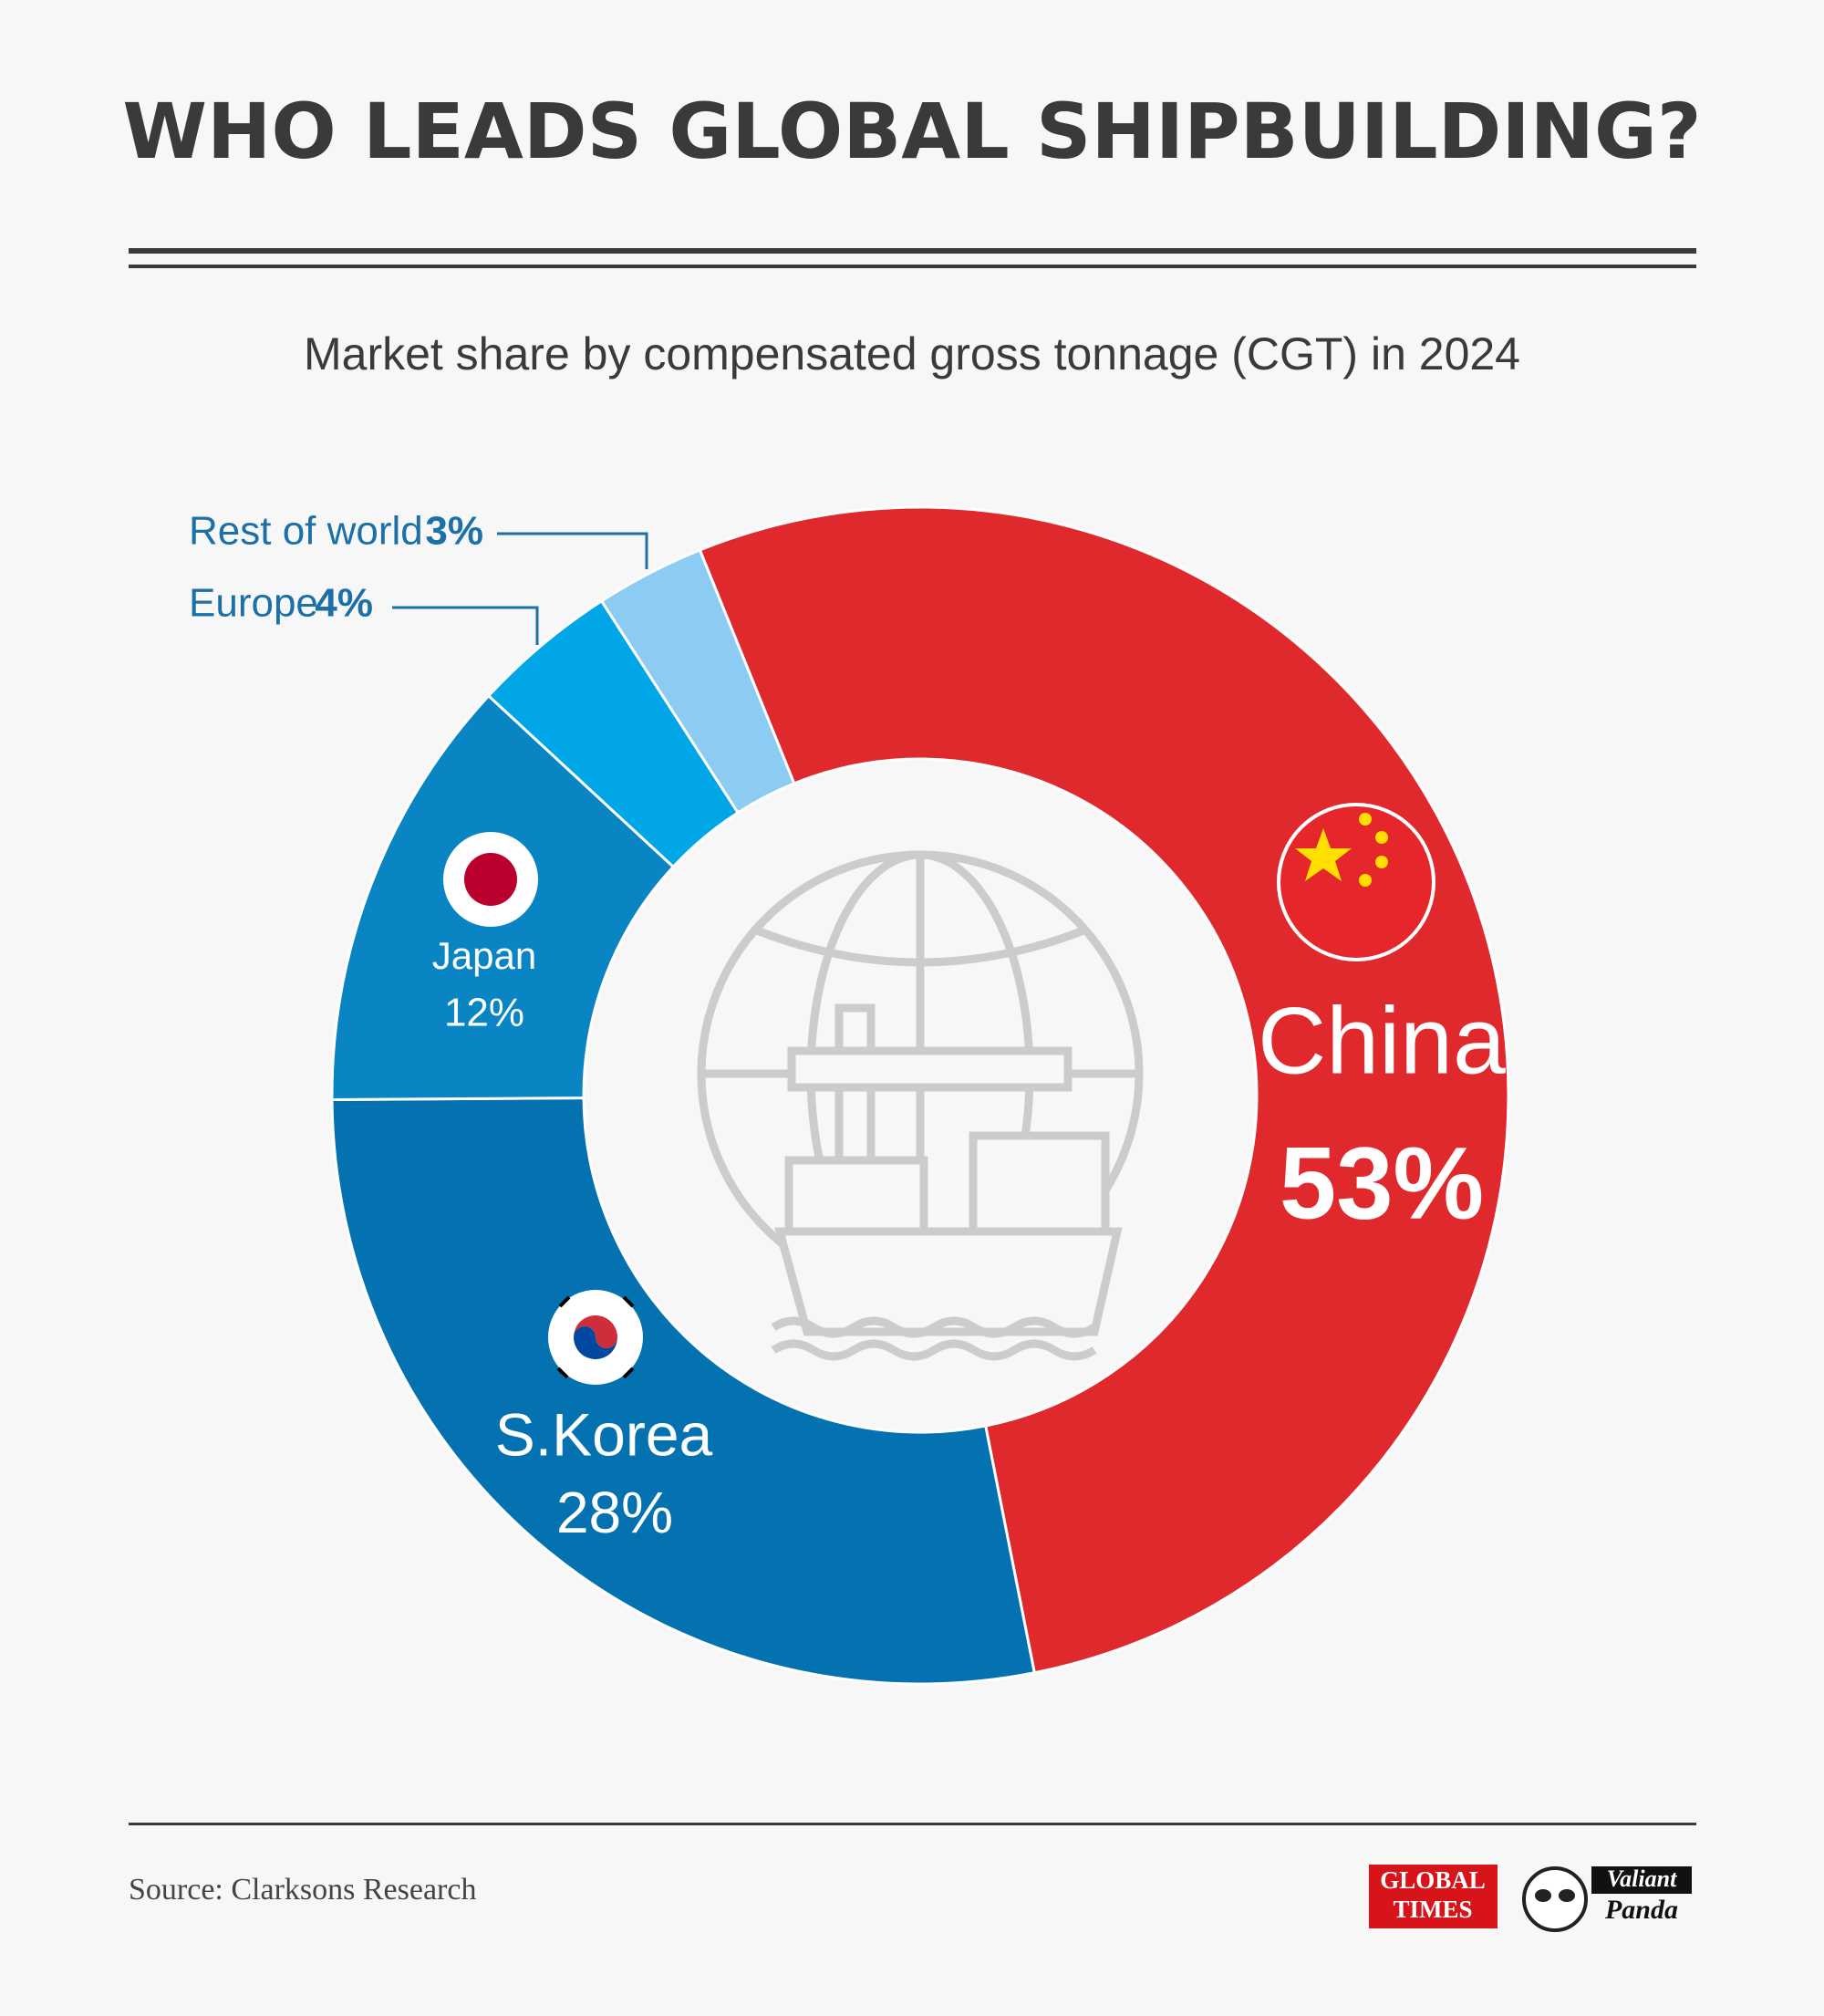 Image resolution: width=1824 pixels, height=2016 pixels. I want to click on source: Source: Clarksons Research, so click(303, 1890).